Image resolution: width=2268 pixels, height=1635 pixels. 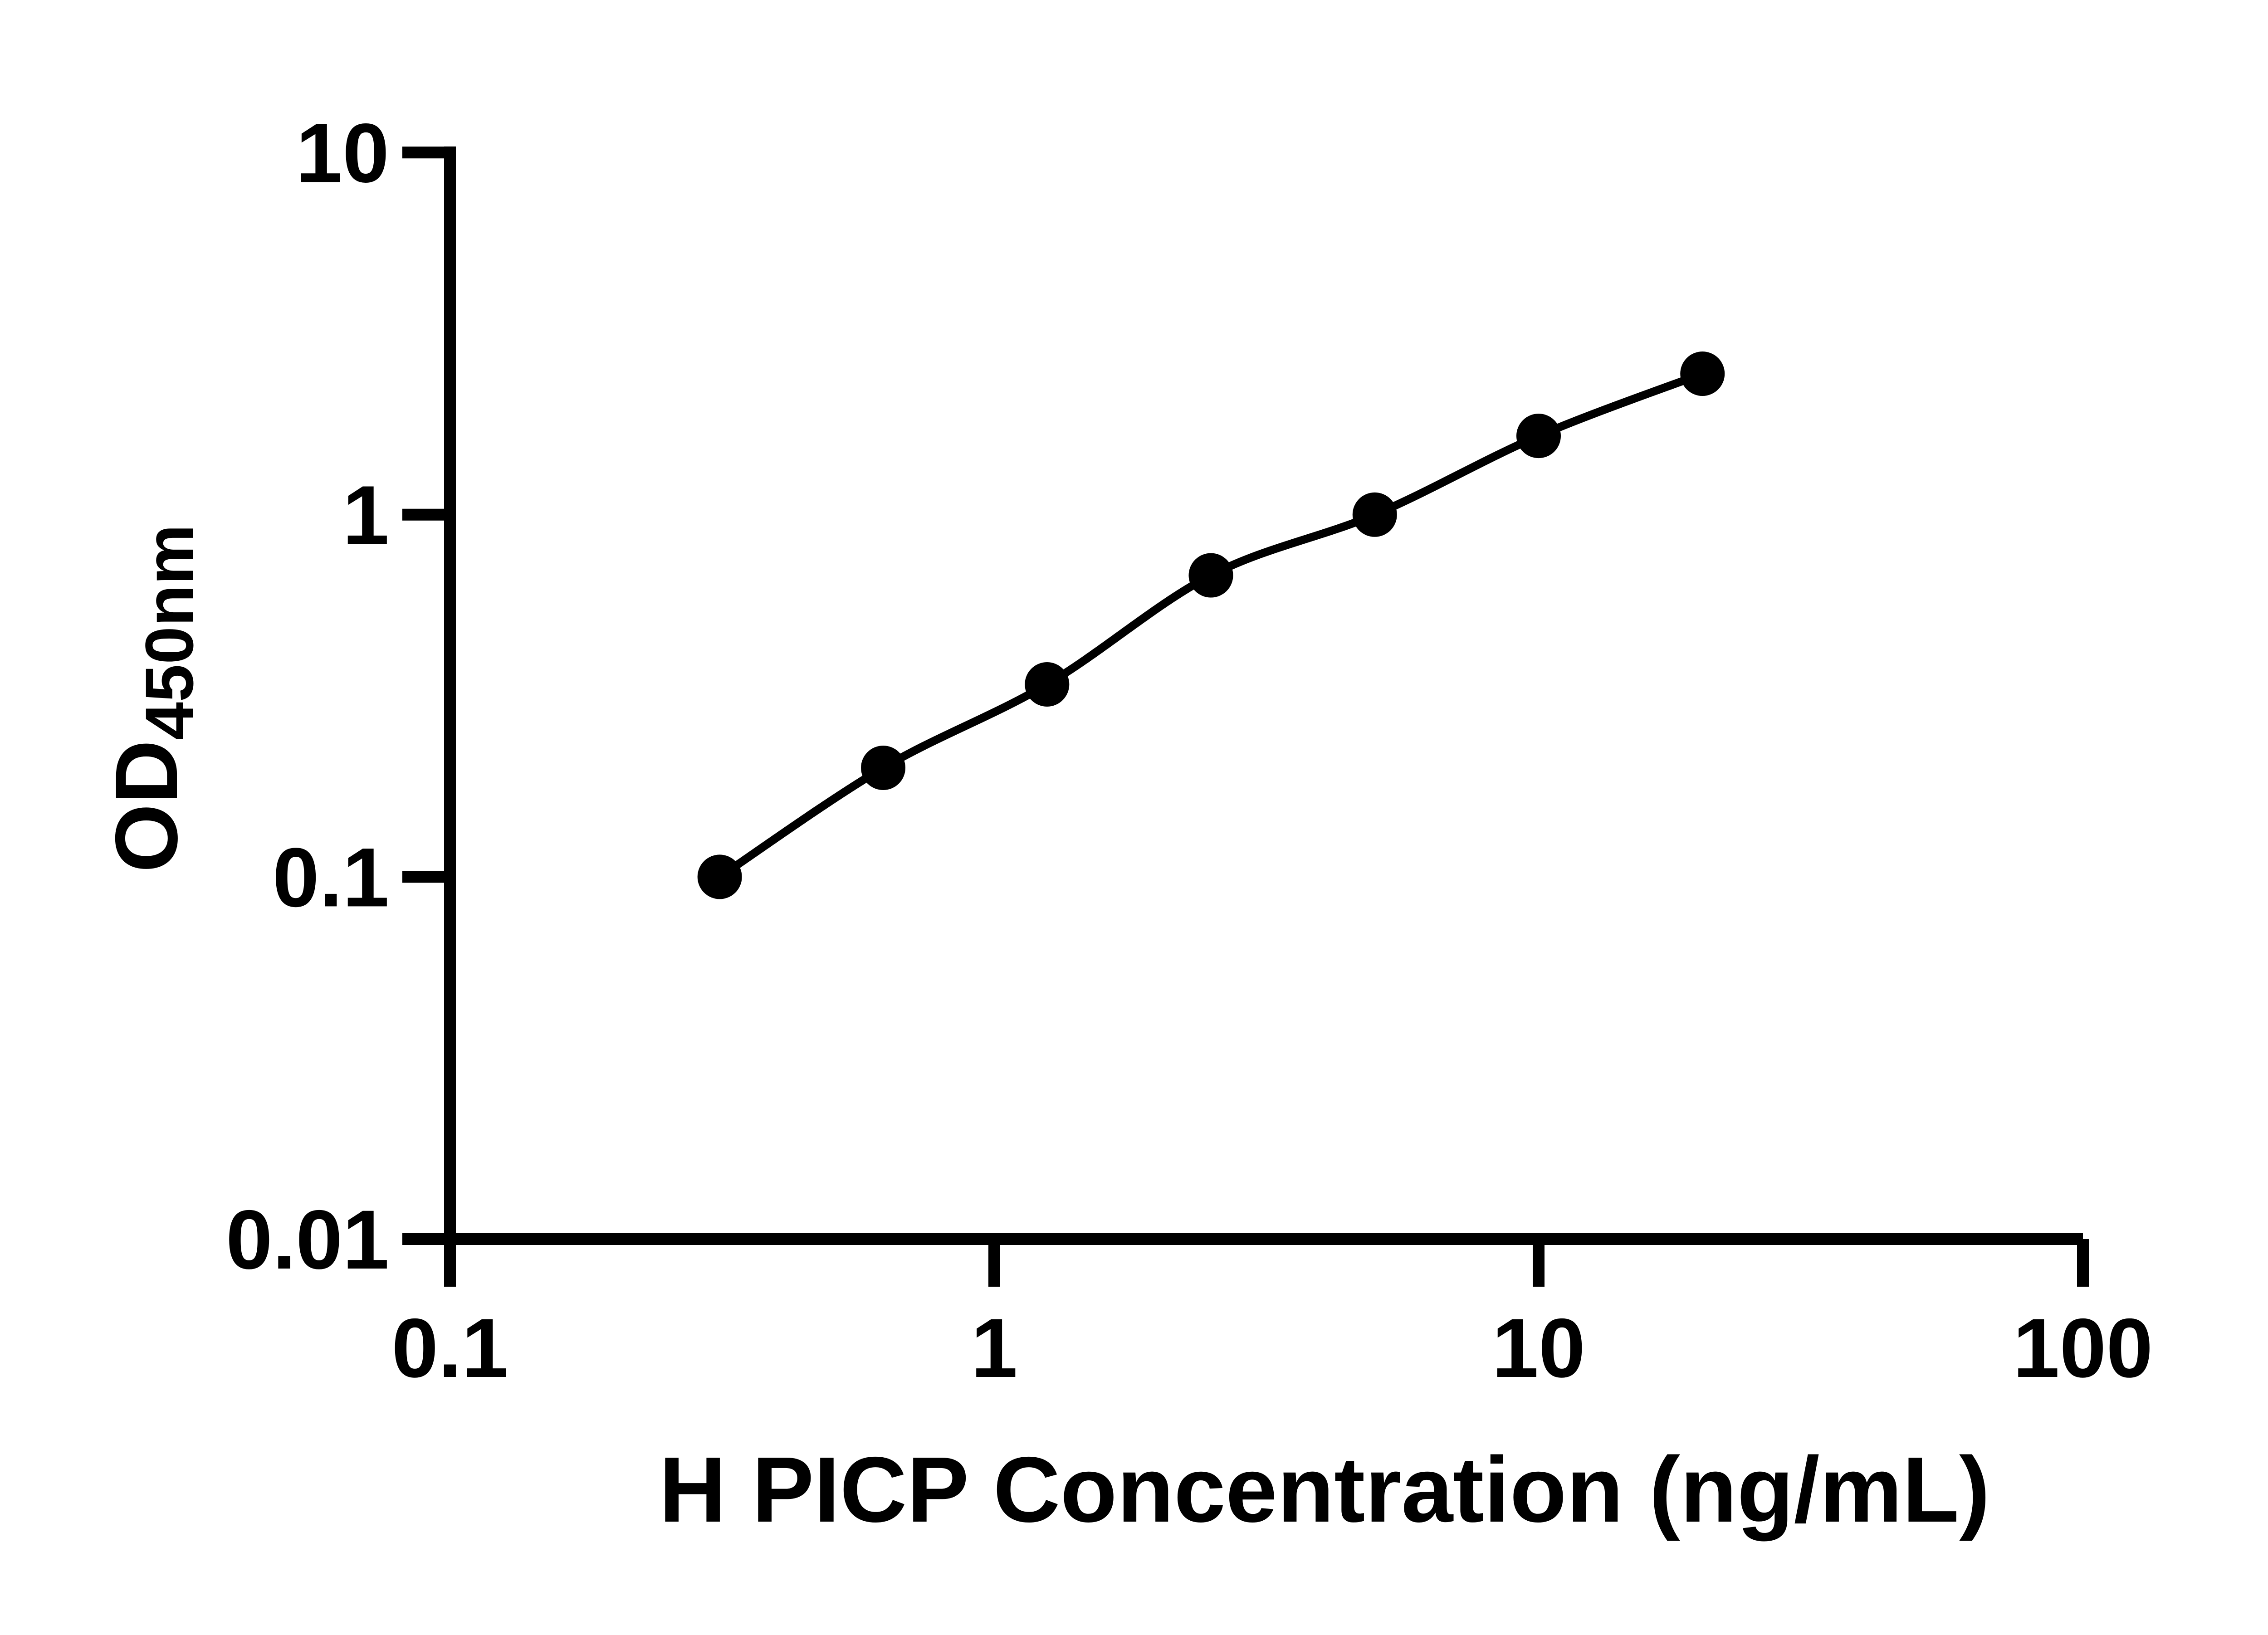 I want to click on x-tick-label: 10, so click(x=1539, y=1349).